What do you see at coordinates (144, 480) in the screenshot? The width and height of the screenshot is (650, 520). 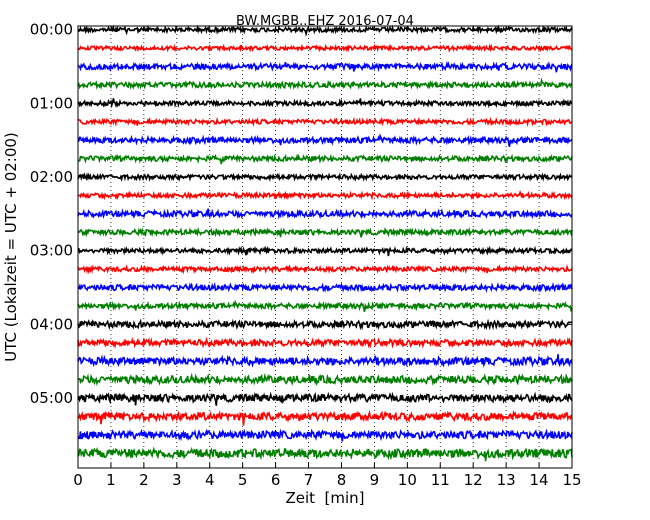 I see `x-tick-label: 2` at bounding box center [144, 480].